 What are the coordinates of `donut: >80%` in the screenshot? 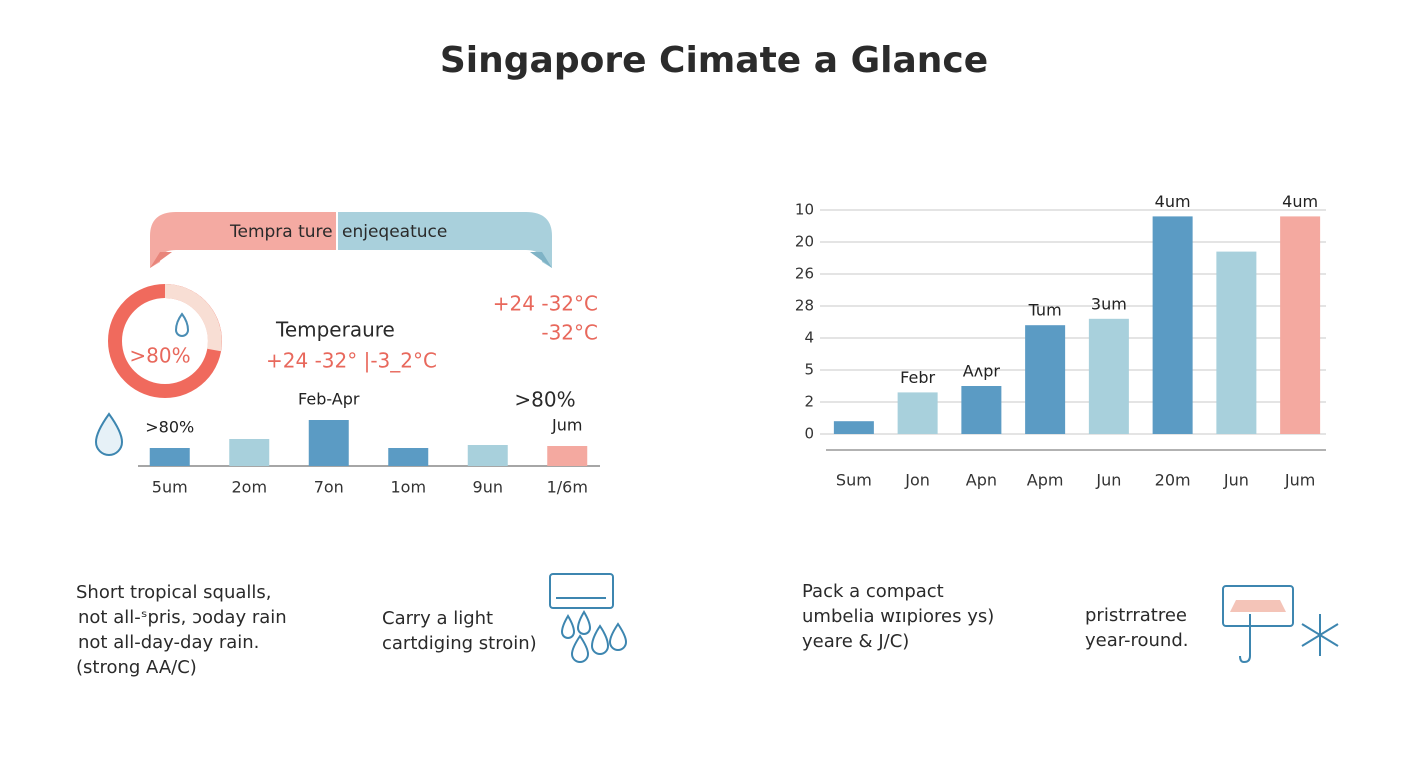 It's located at (165, 341).